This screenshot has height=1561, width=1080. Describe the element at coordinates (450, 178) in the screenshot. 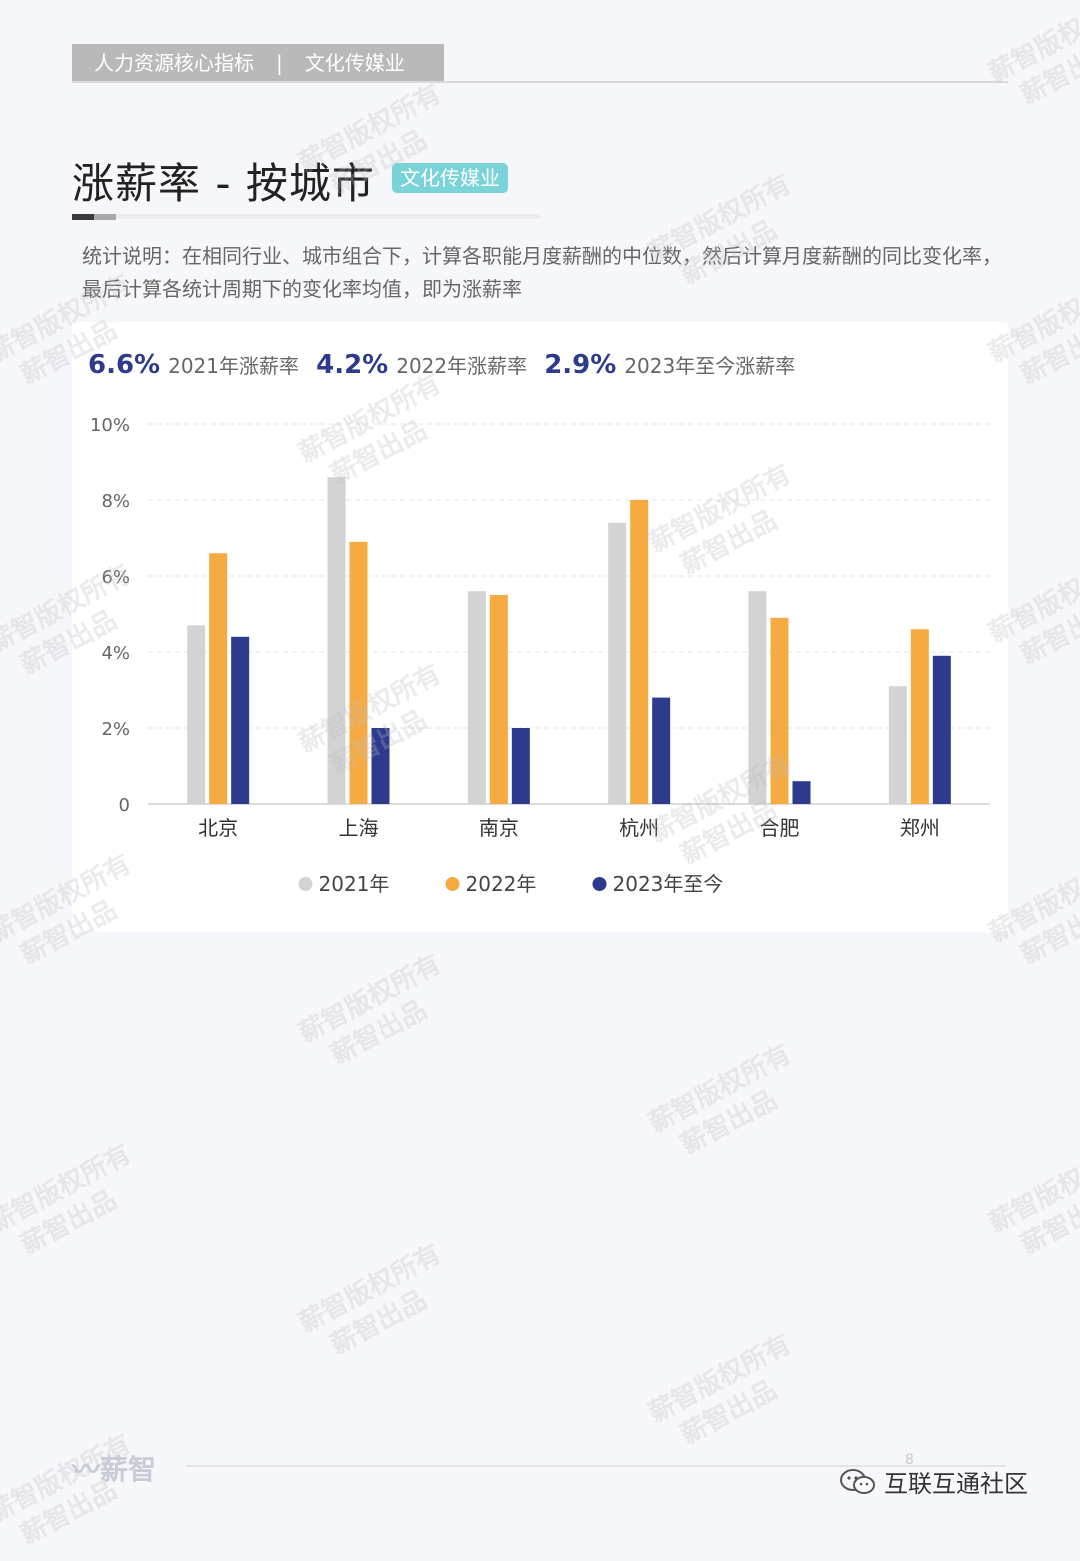

I see `industry-tag: 文化传媒业` at that location.